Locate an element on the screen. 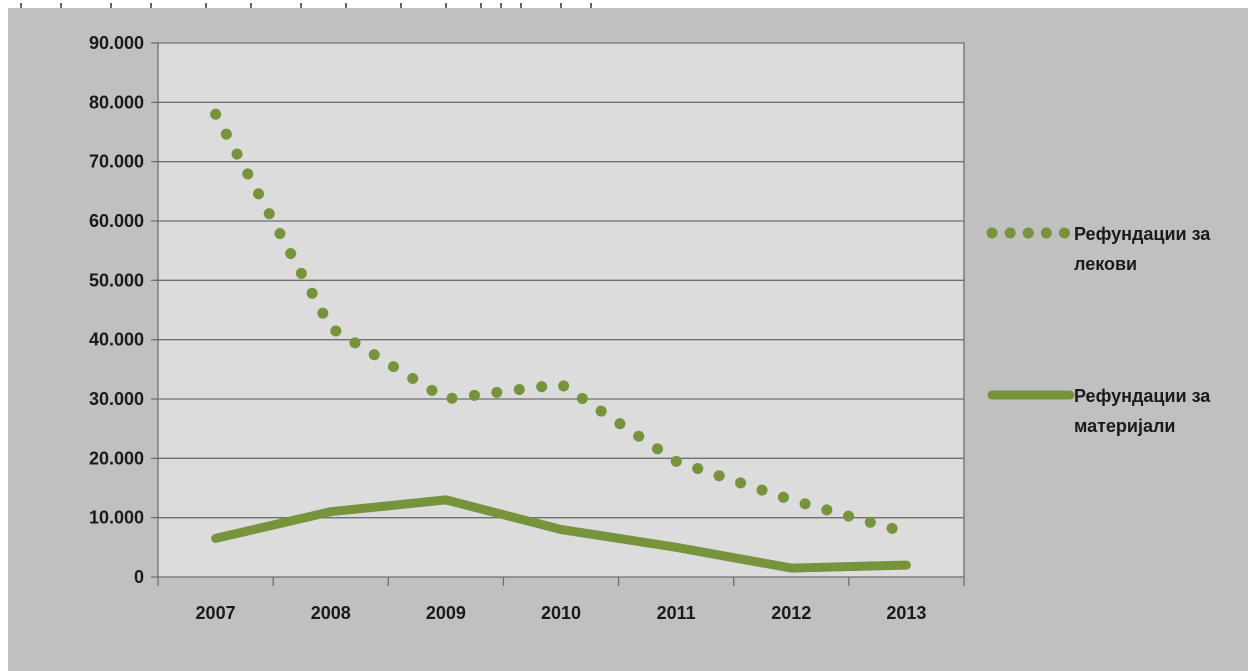 This screenshot has height=671, width=1248. legend-entry-1: Рефундации за лекови is located at coordinates (1098, 249).